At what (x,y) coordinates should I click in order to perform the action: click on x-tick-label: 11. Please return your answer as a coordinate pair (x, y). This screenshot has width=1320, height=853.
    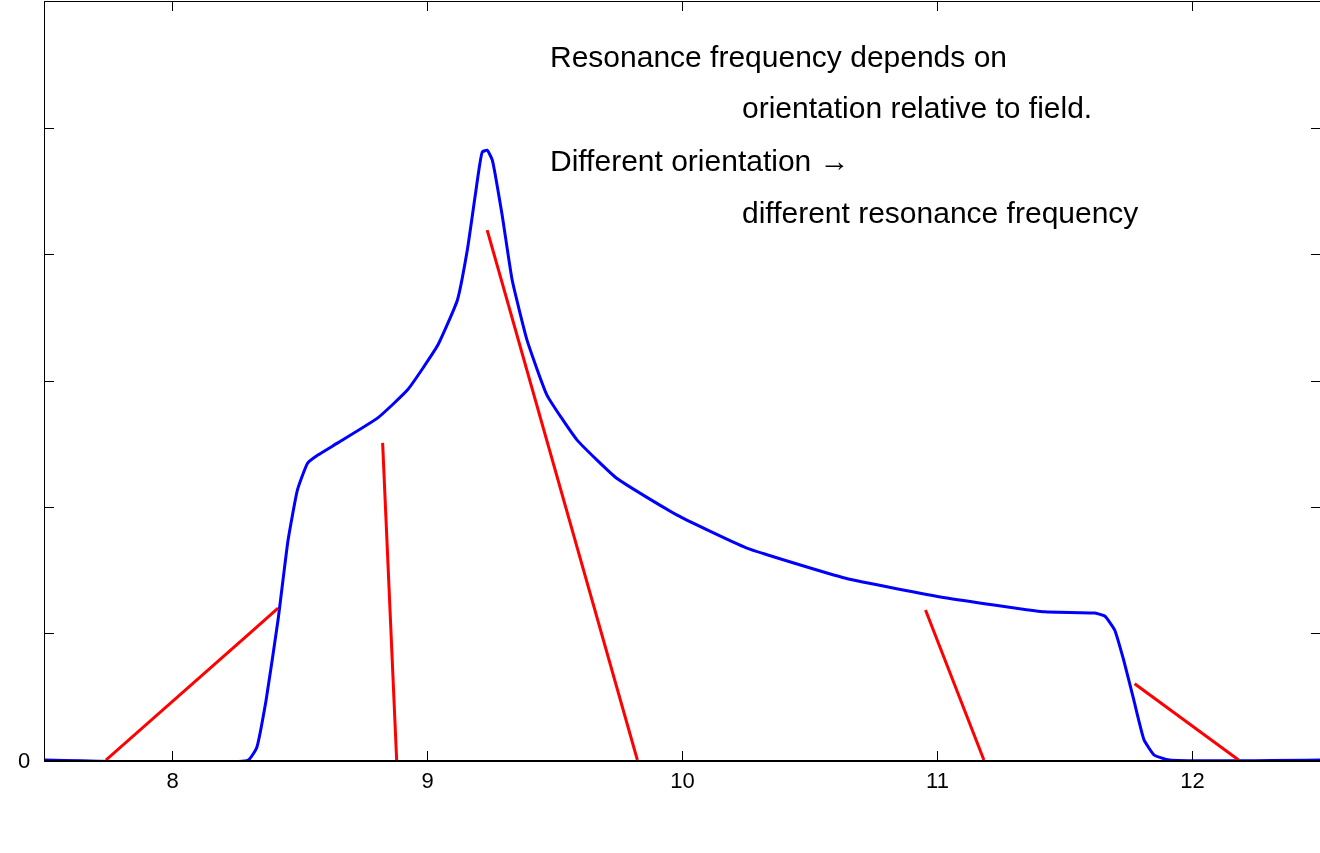
    Looking at the image, I should click on (937, 780).